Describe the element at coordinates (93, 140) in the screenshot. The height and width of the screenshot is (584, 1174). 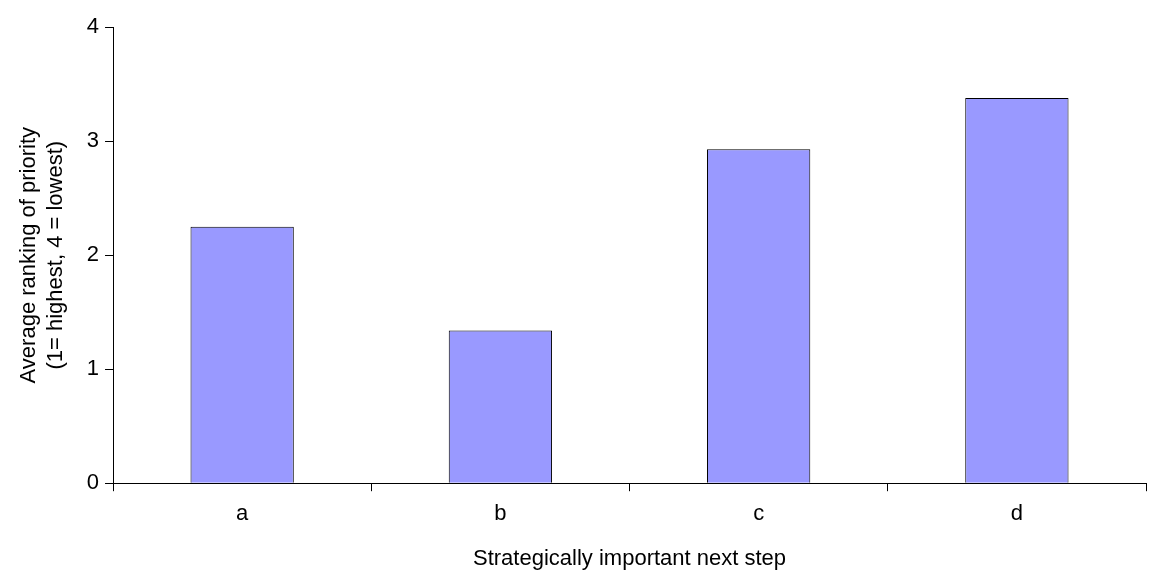
I see `y-tick-label: 3` at that location.